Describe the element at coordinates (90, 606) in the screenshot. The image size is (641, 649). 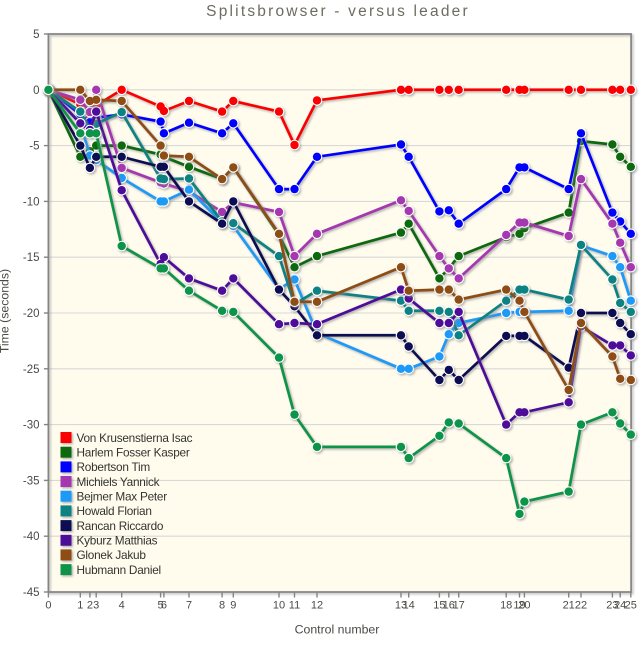
I see `svg-text: 2` at that location.